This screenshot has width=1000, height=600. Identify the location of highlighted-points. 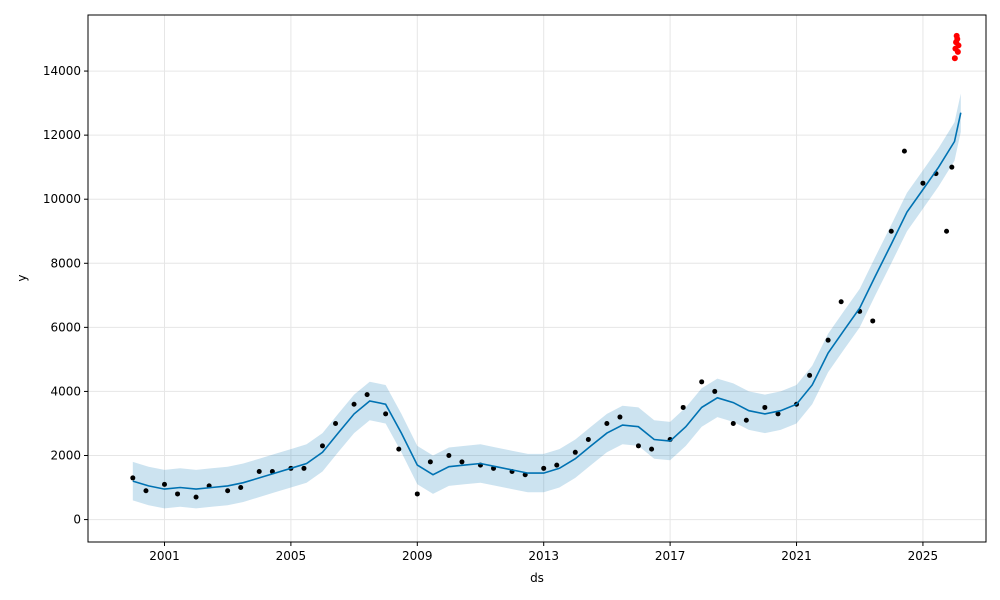
(956, 47).